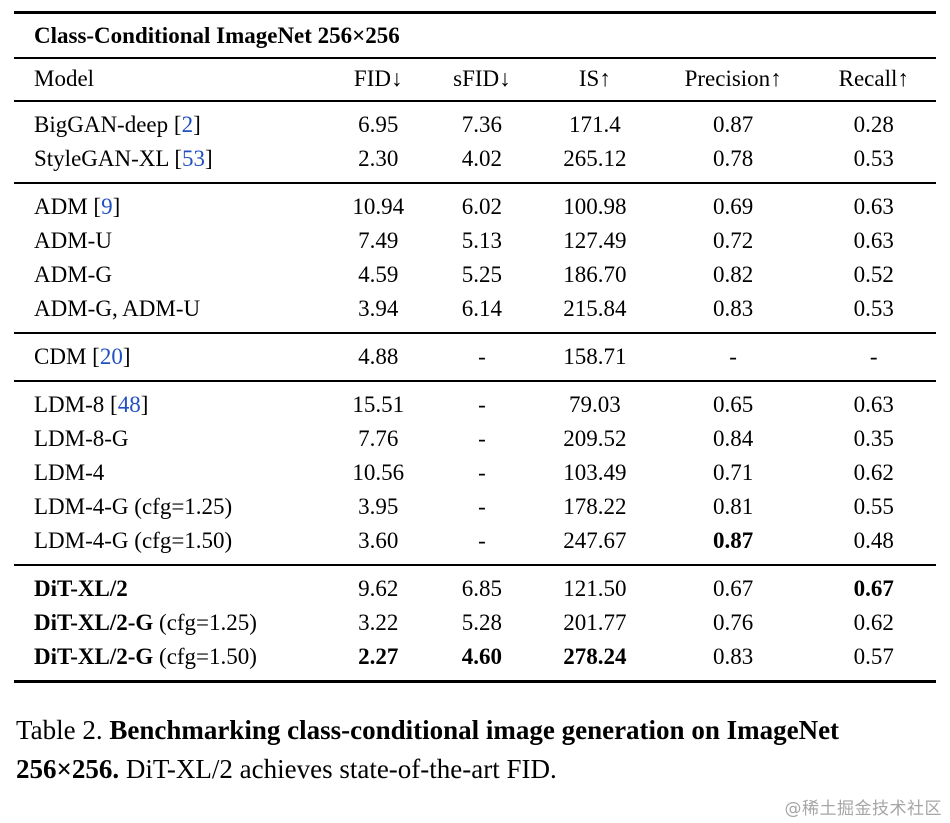 The height and width of the screenshot is (823, 950). Describe the element at coordinates (111, 356) in the screenshot. I see `citation-link: 20` at that location.